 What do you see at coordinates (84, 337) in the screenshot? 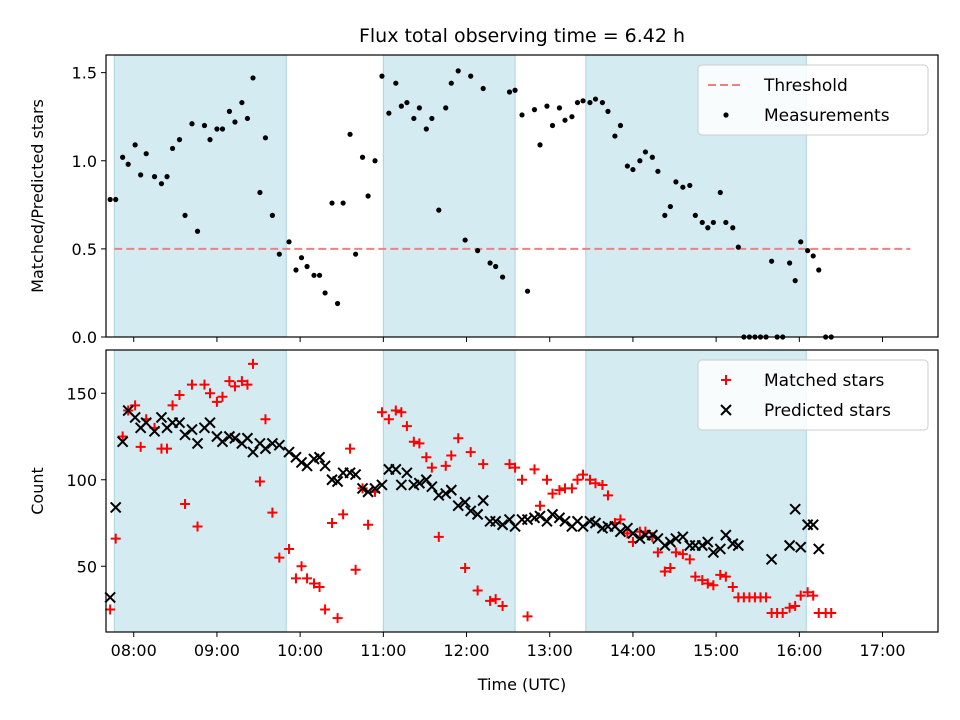
I see `y-tick-label: 0.0` at bounding box center [84, 337].